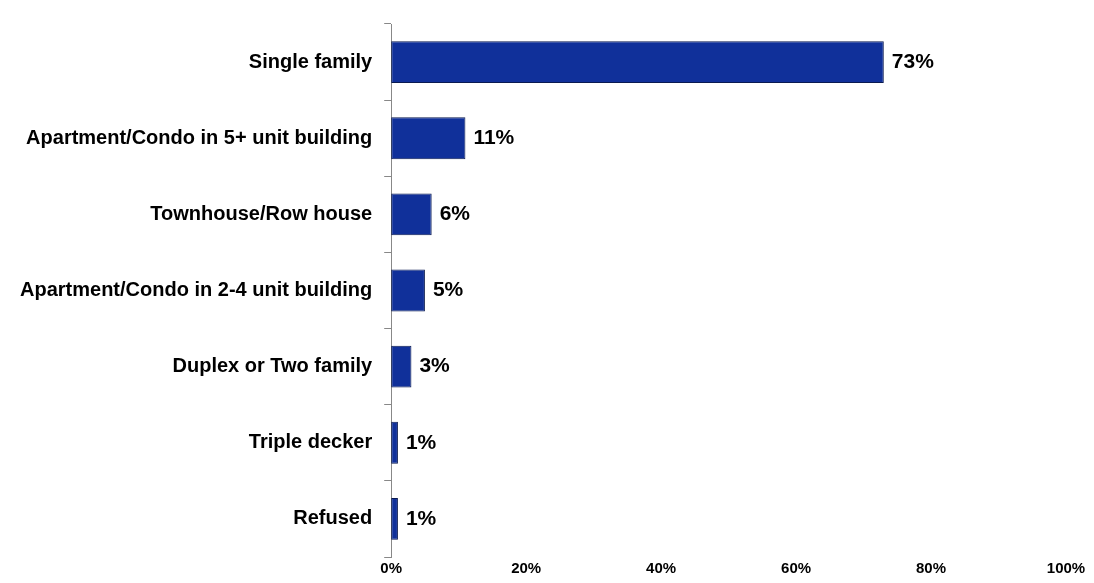 The width and height of the screenshot is (1094, 583). Describe the element at coordinates (333, 517) in the screenshot. I see `y-tick-label: Refused` at that location.